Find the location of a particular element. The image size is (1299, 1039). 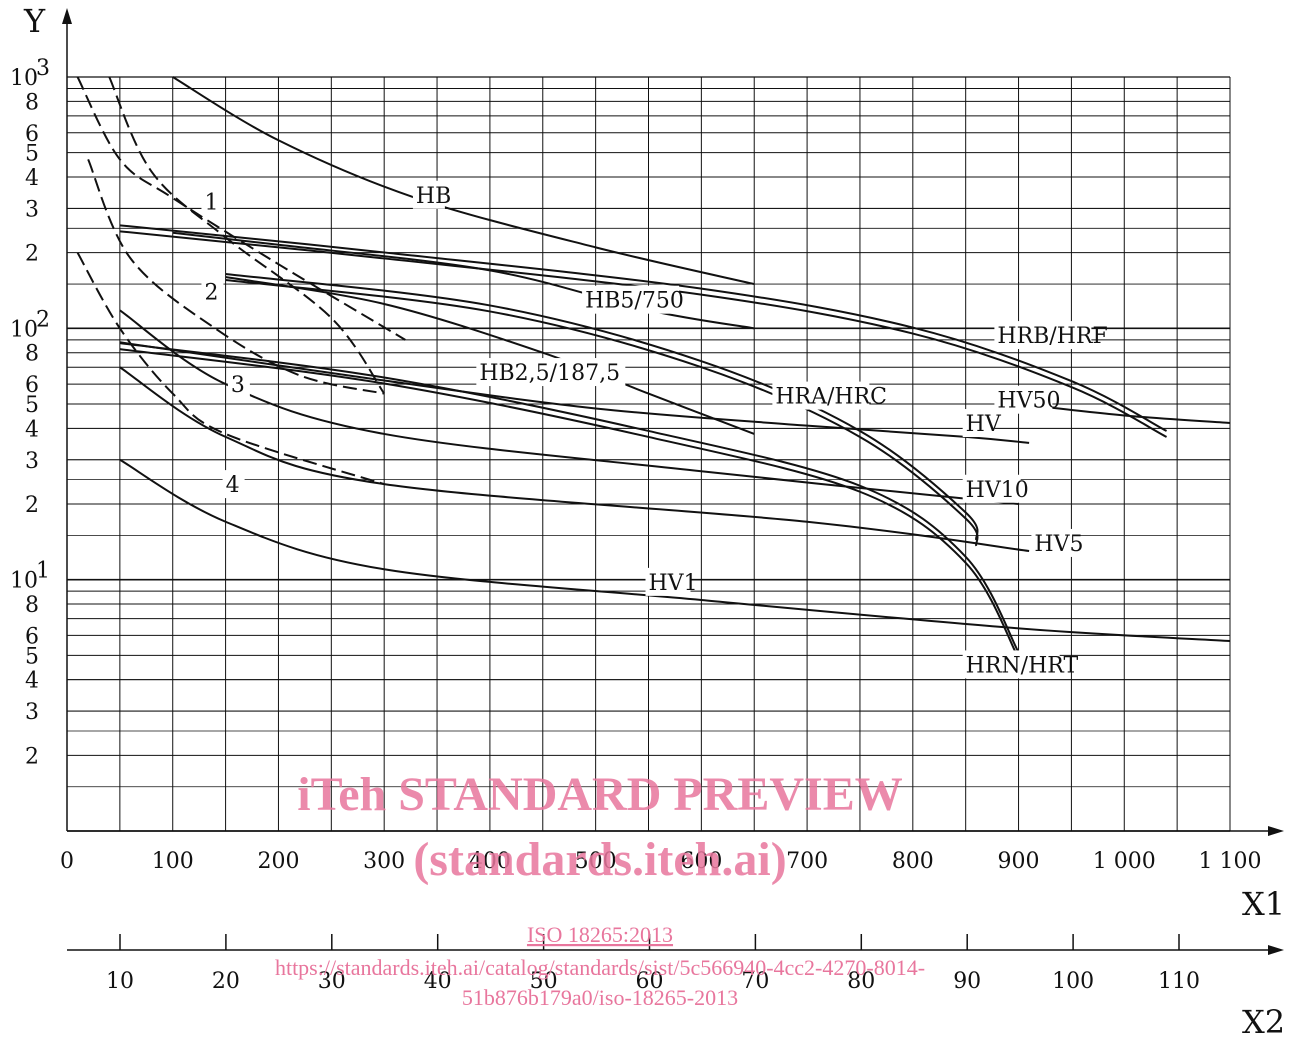

x2-axis-arrow is located at coordinates (1276, 950).